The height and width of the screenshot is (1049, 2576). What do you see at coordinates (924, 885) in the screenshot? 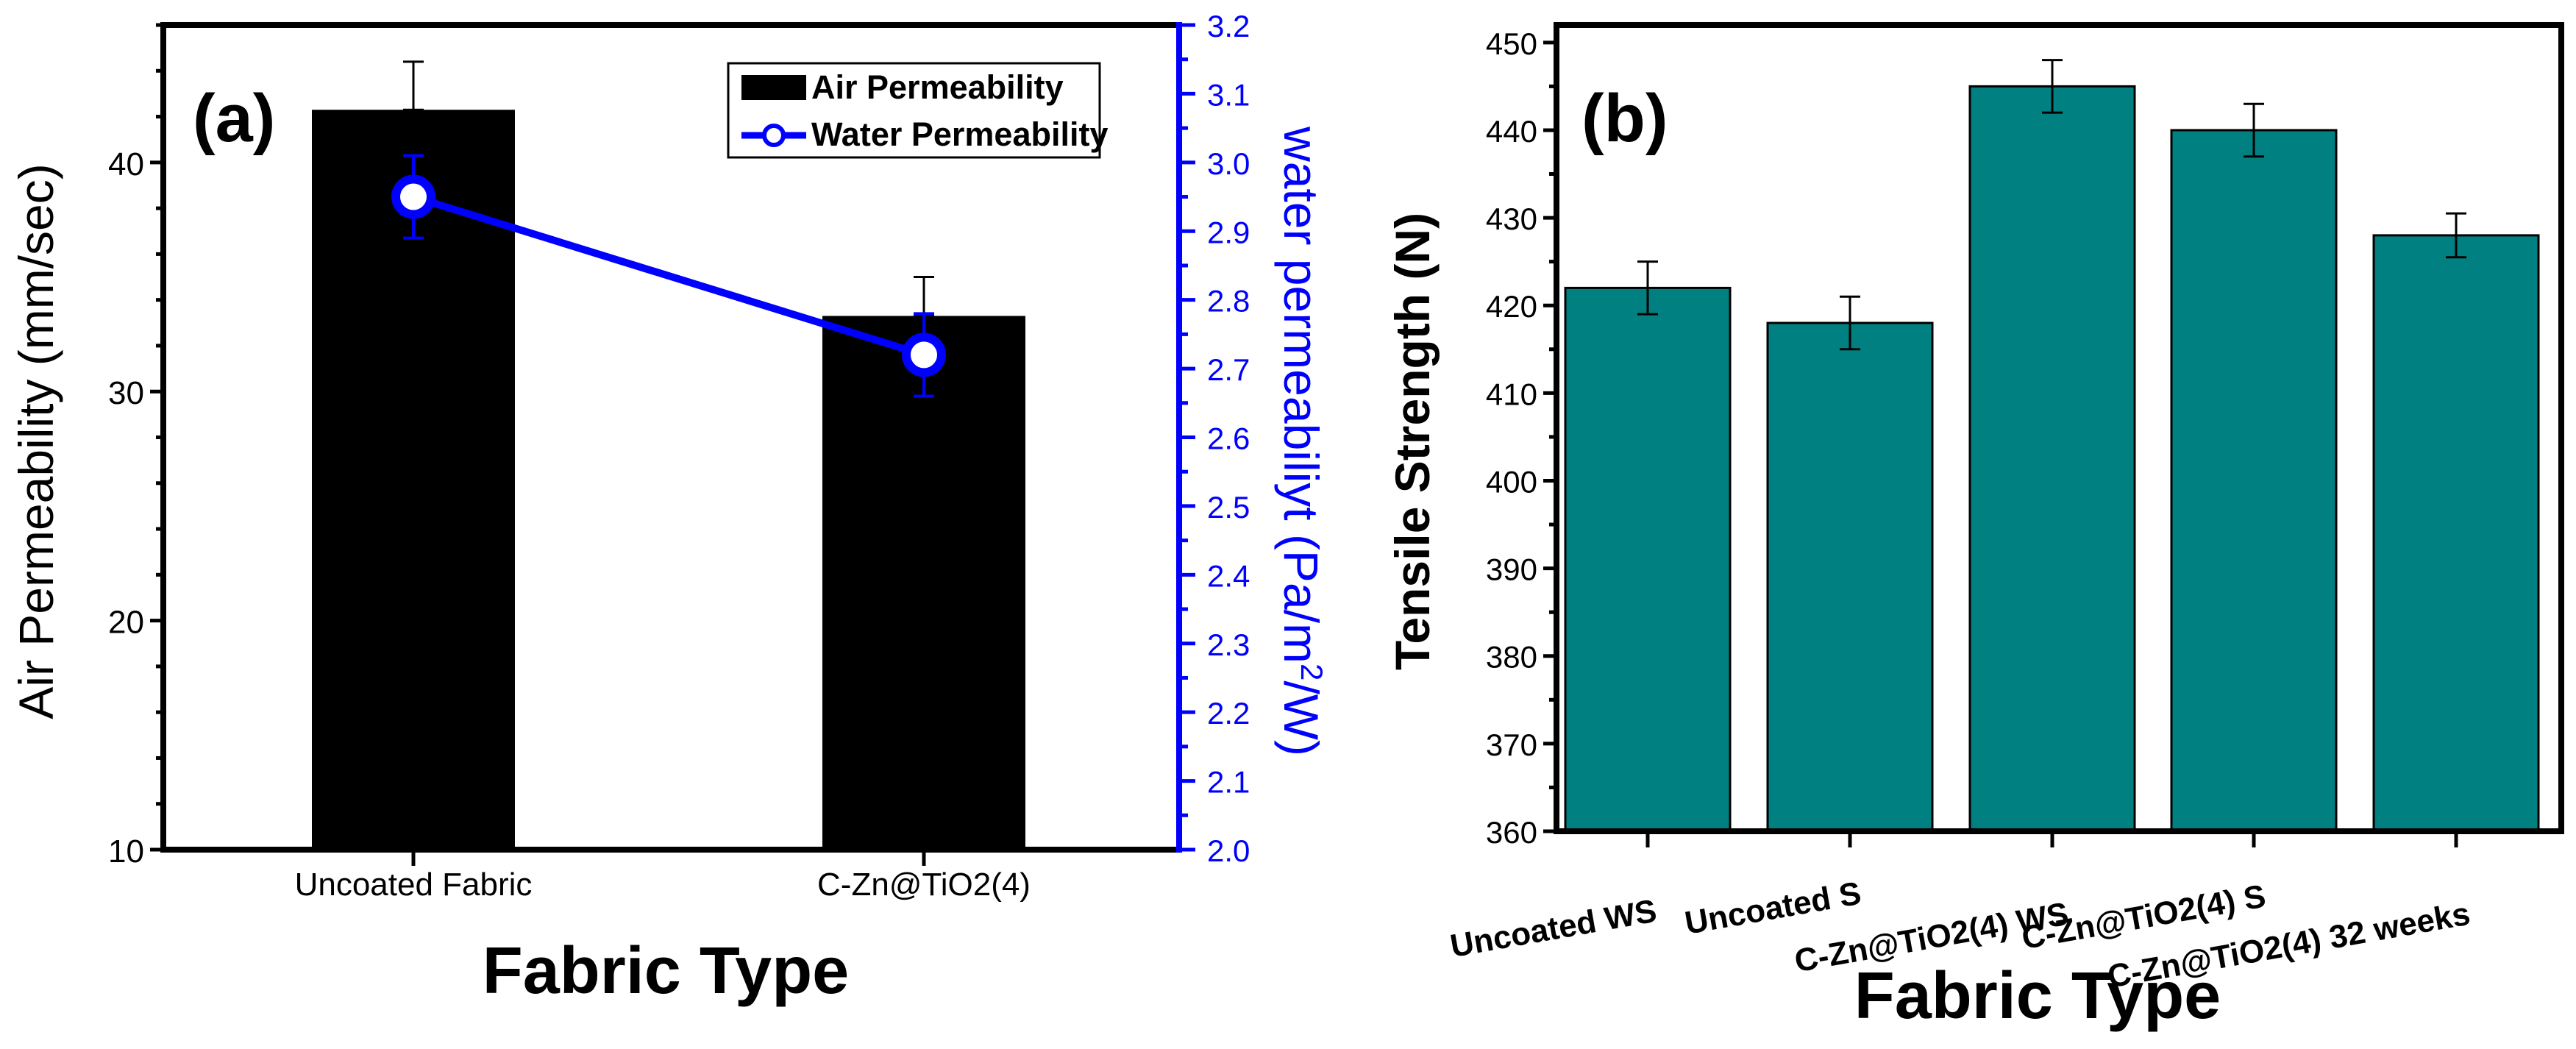
I see `a-x-tick-label: C-Zn@TiO2(4)` at bounding box center [924, 885].